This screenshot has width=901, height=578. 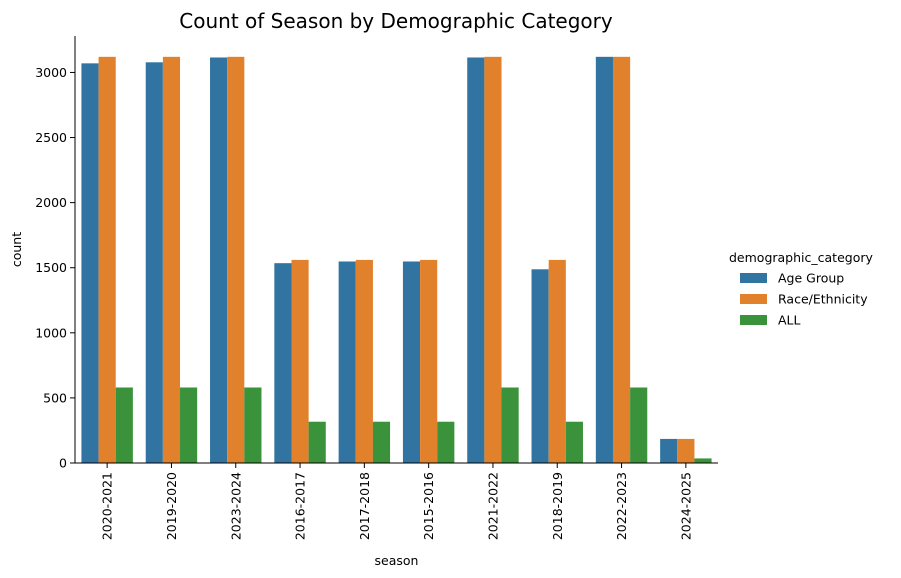 I want to click on legend-label: Race/Ethnicity, so click(x=823, y=299).